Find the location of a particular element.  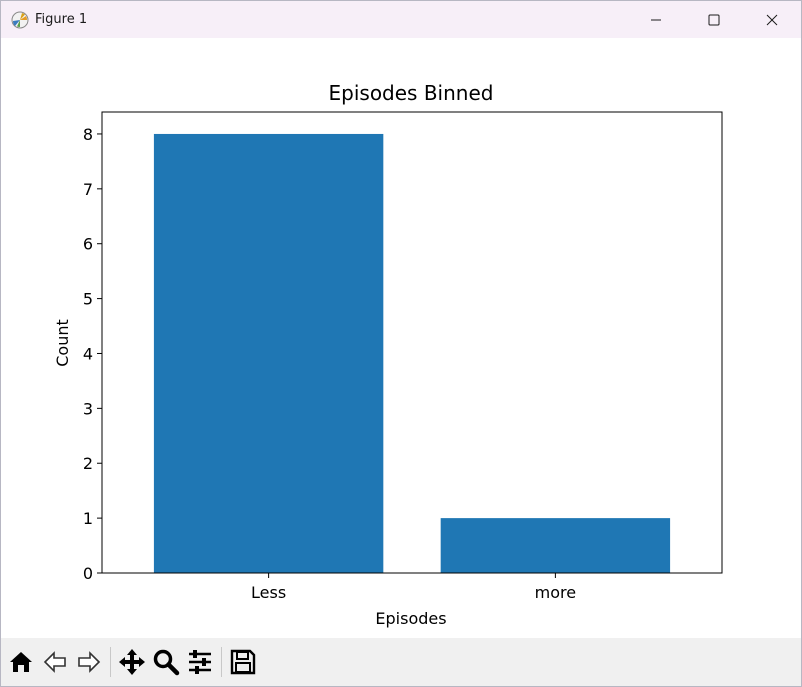

back-button is located at coordinates (55, 662).